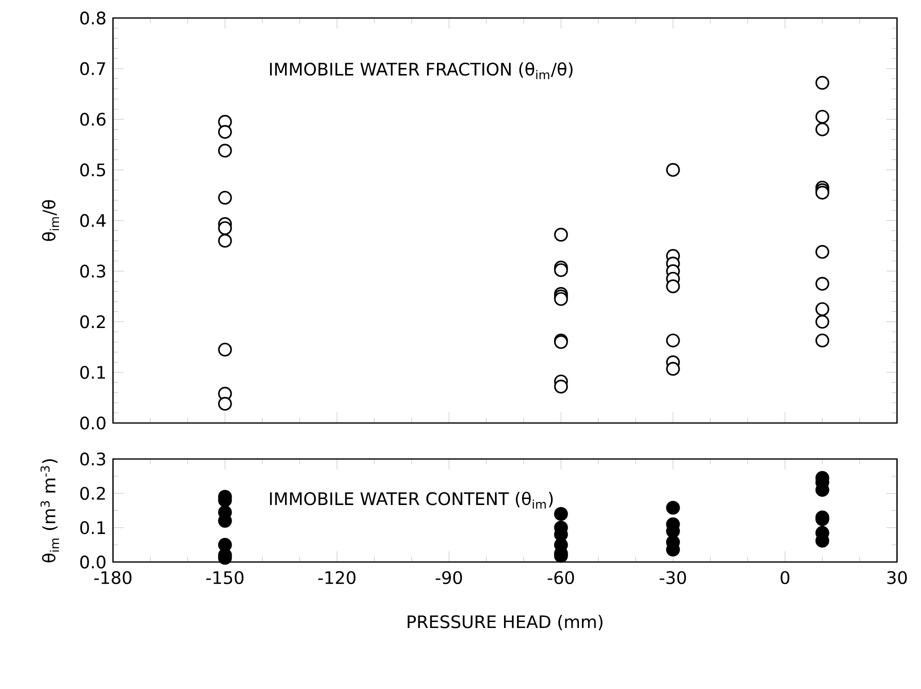  What do you see at coordinates (93, 221) in the screenshot?
I see `y-tick-label: 0.4` at bounding box center [93, 221].